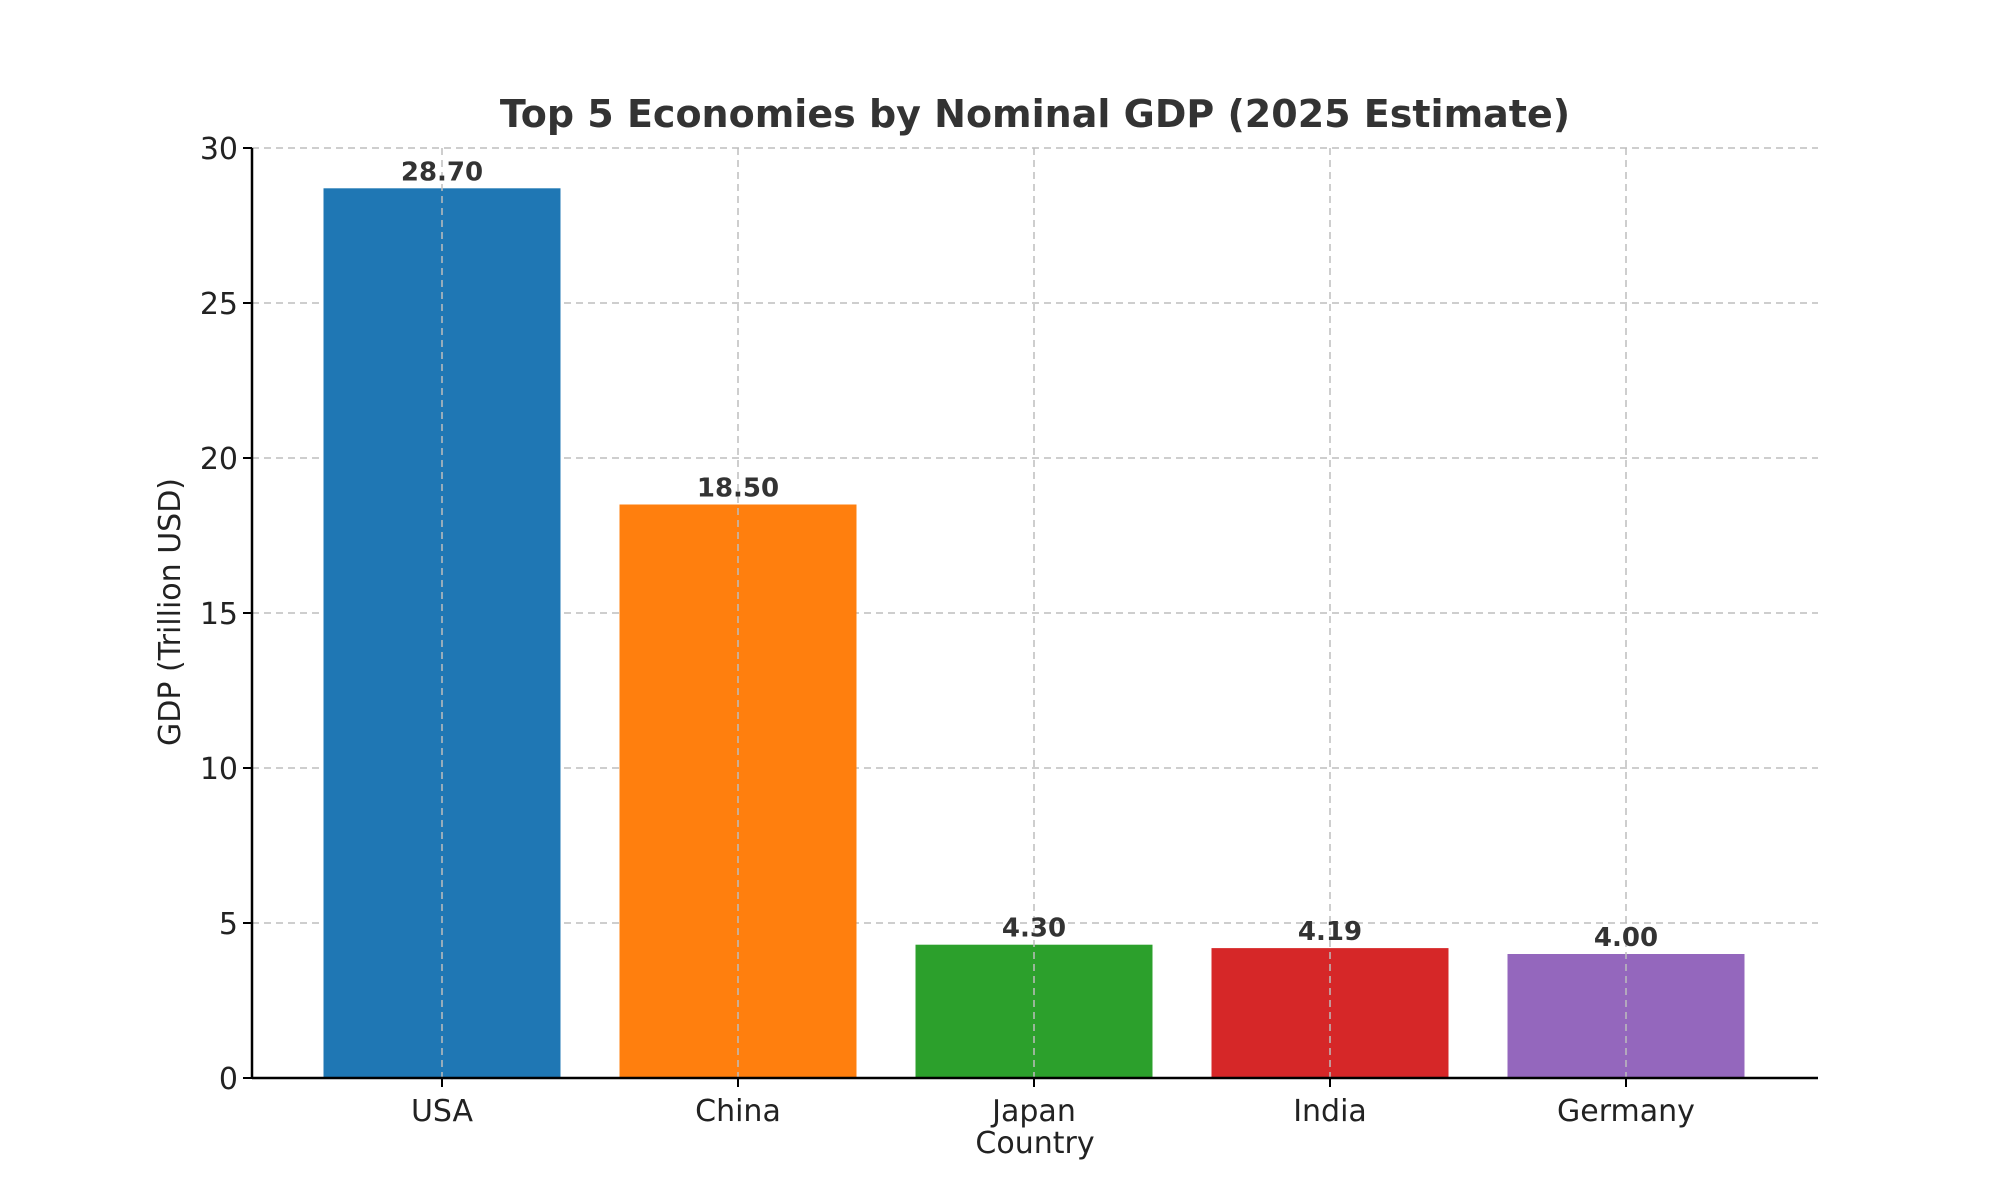  I want to click on y-tick-label: 10, so click(219, 769).